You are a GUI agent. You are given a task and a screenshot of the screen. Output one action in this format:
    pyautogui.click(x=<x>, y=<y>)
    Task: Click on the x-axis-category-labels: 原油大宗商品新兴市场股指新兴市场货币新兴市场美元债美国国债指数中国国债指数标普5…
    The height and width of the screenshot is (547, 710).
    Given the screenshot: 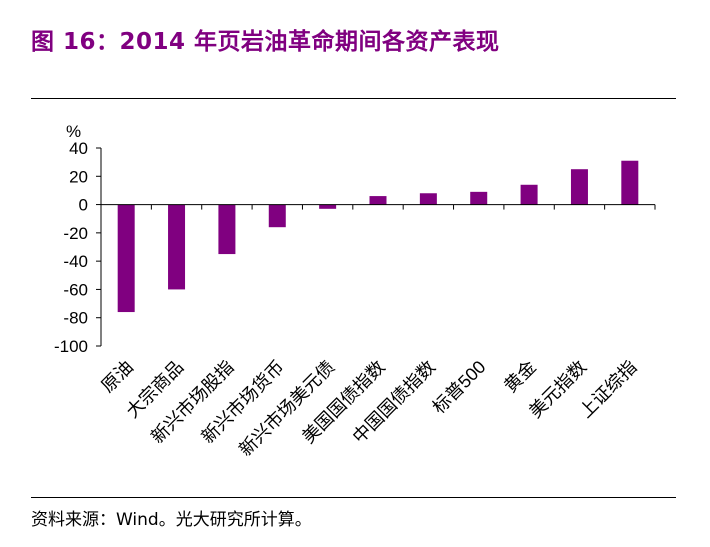 What is the action you would take?
    pyautogui.click(x=368, y=408)
    